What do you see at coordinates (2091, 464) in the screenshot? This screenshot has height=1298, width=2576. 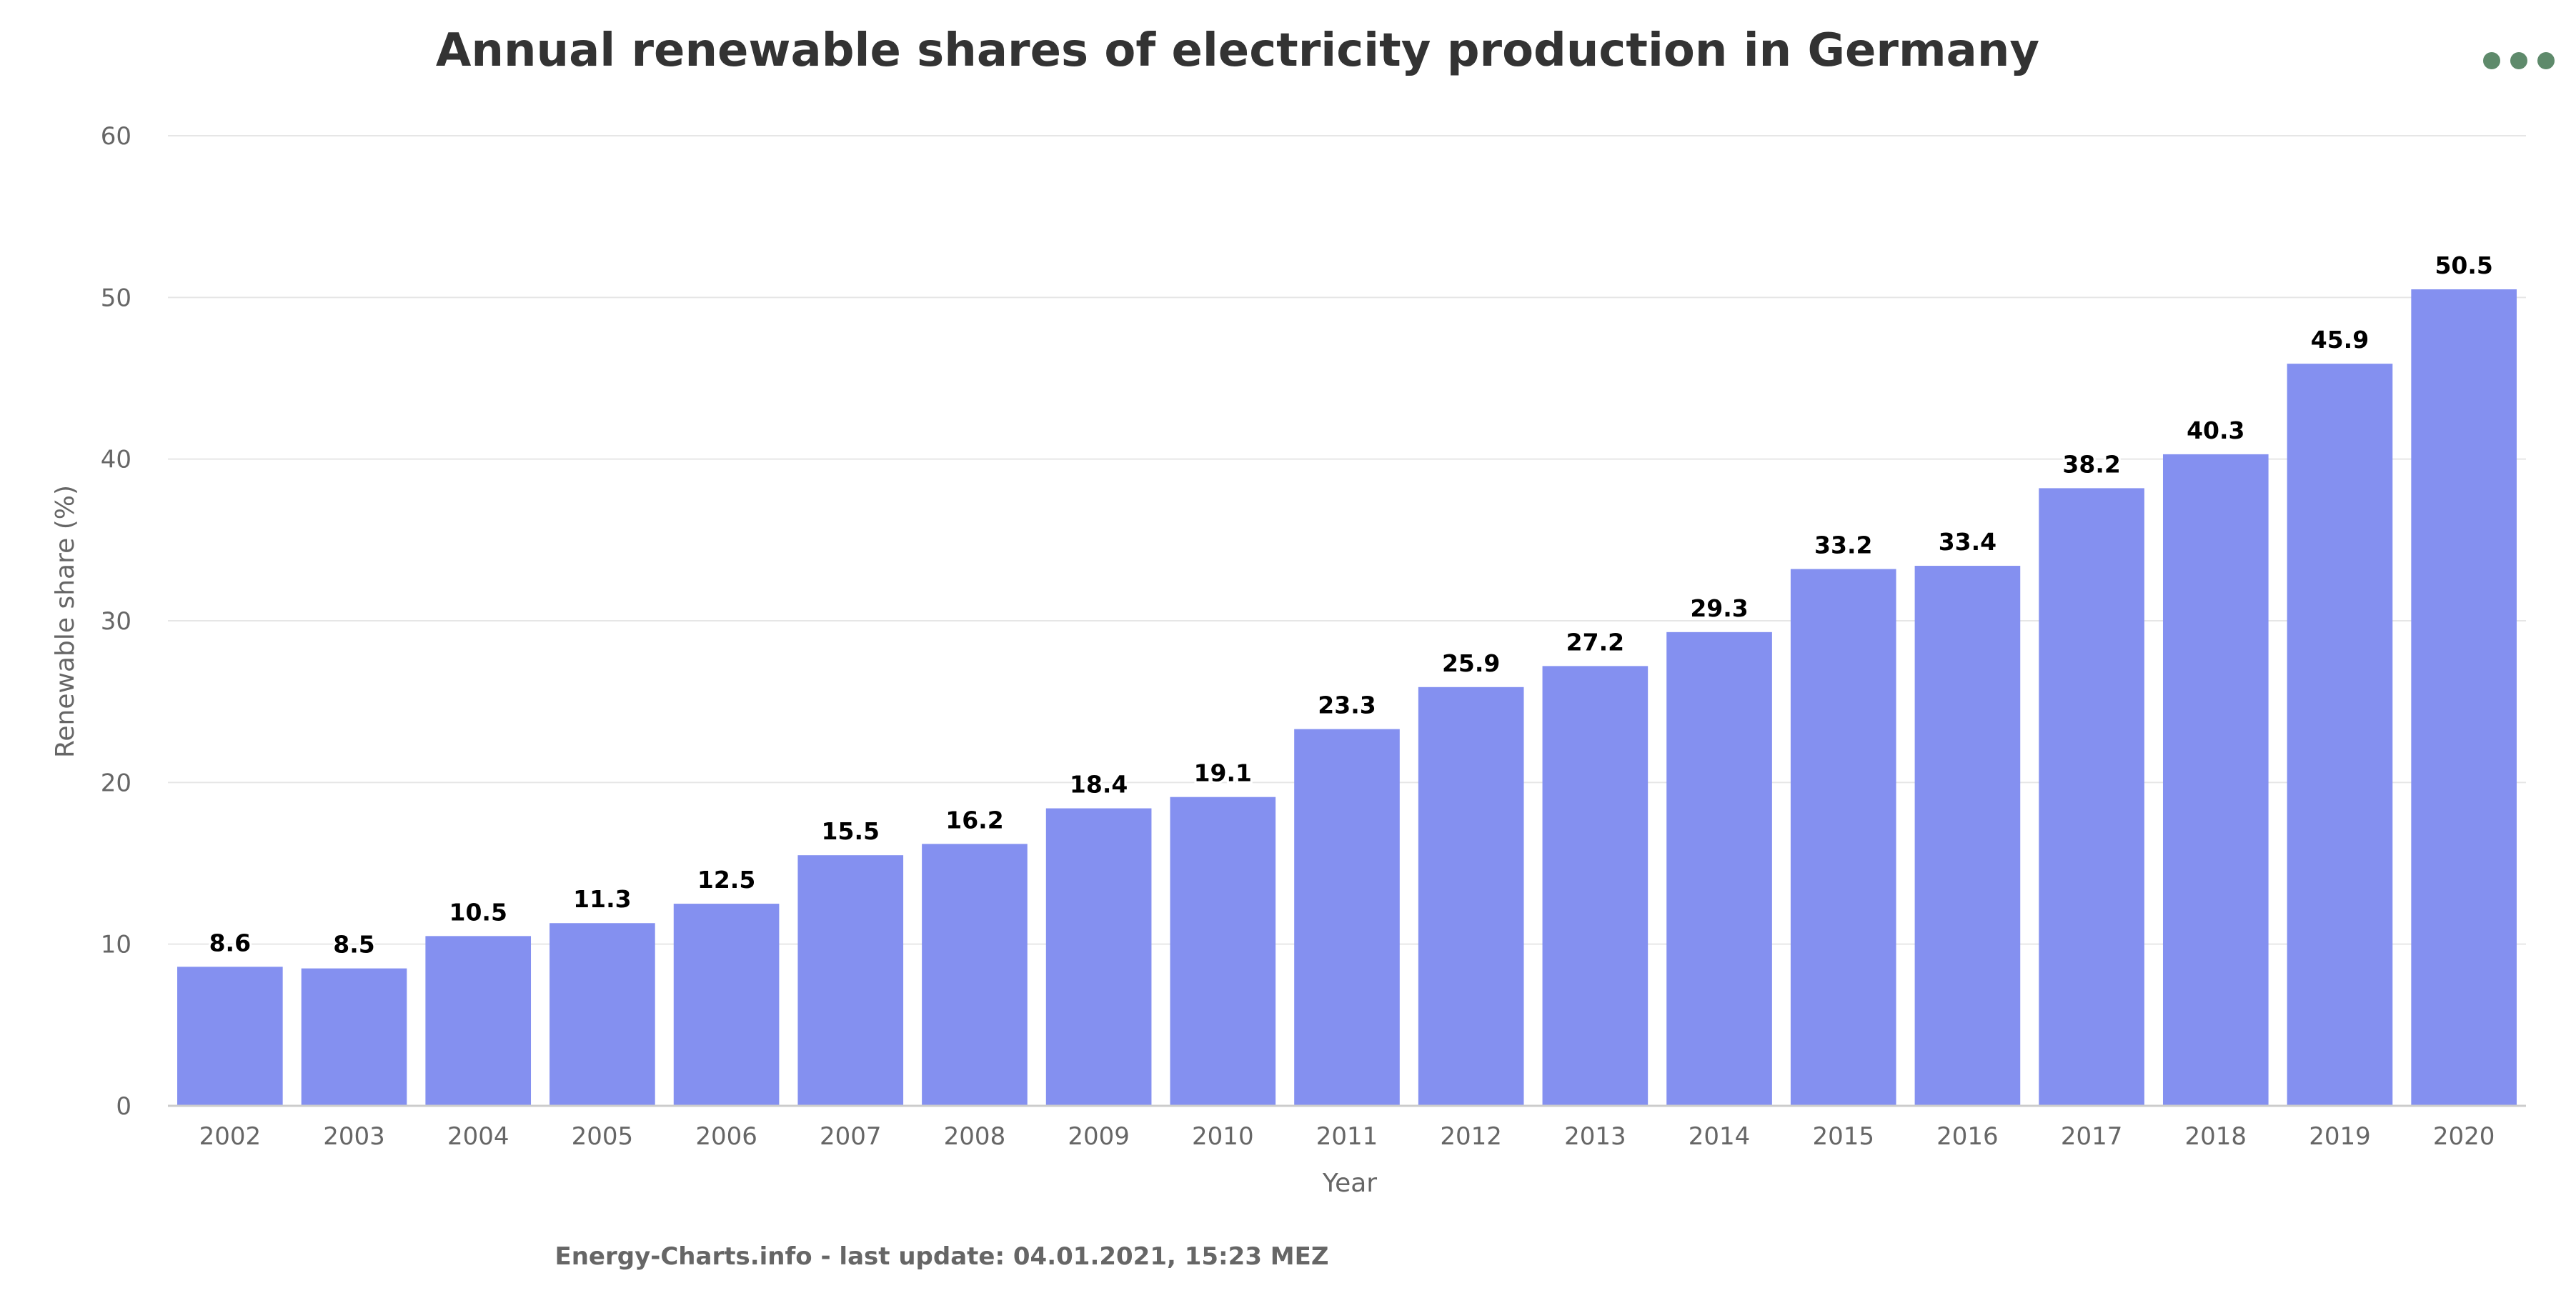 I see `data-label-2017: 38.2` at bounding box center [2091, 464].